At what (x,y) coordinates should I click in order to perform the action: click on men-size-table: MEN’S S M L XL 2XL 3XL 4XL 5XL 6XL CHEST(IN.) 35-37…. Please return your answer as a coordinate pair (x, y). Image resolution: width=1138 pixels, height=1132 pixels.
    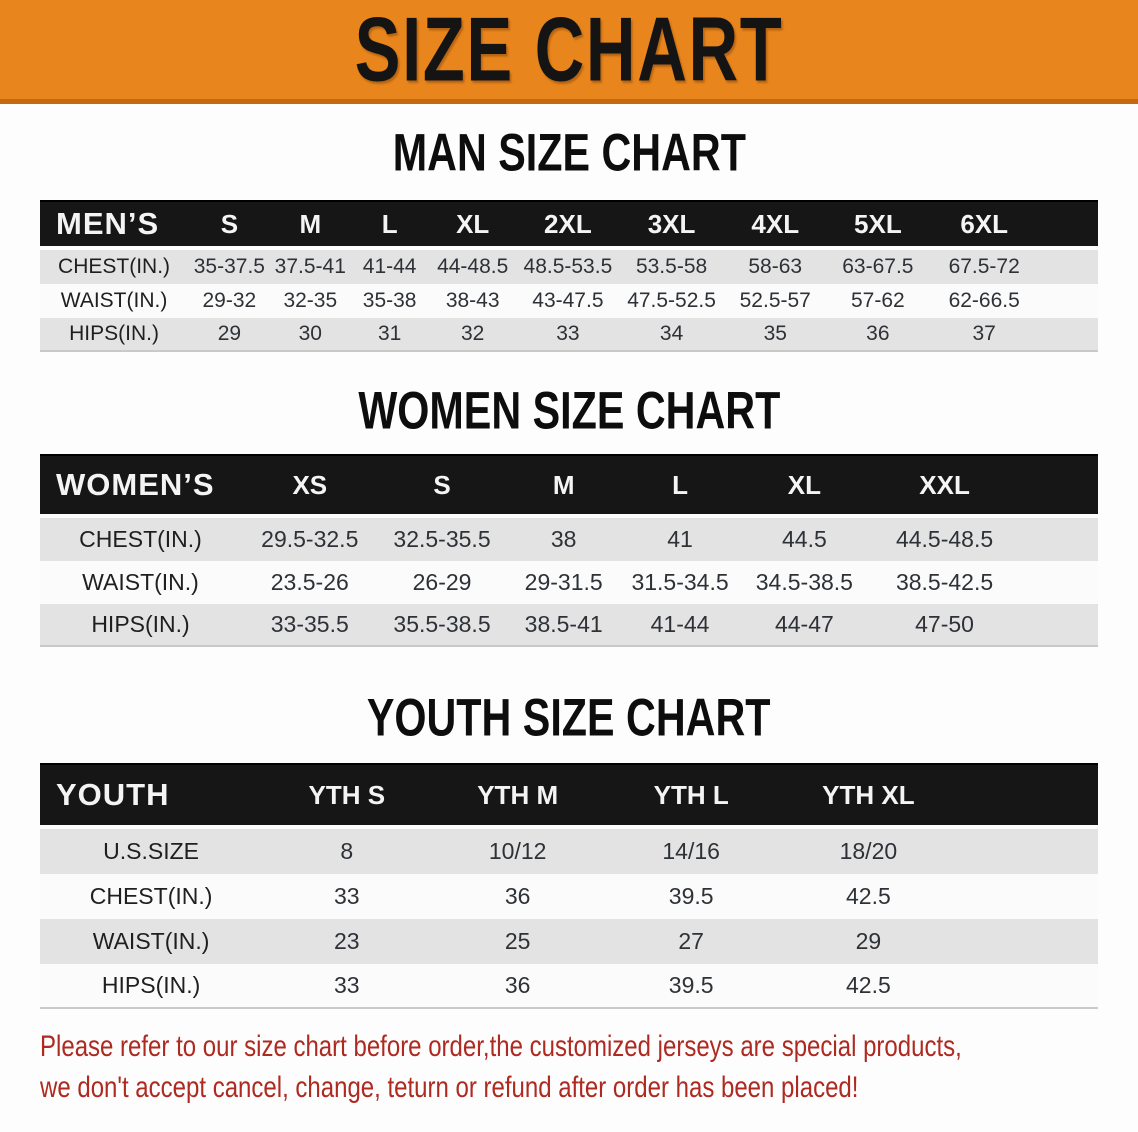
    Looking at the image, I should click on (569, 276).